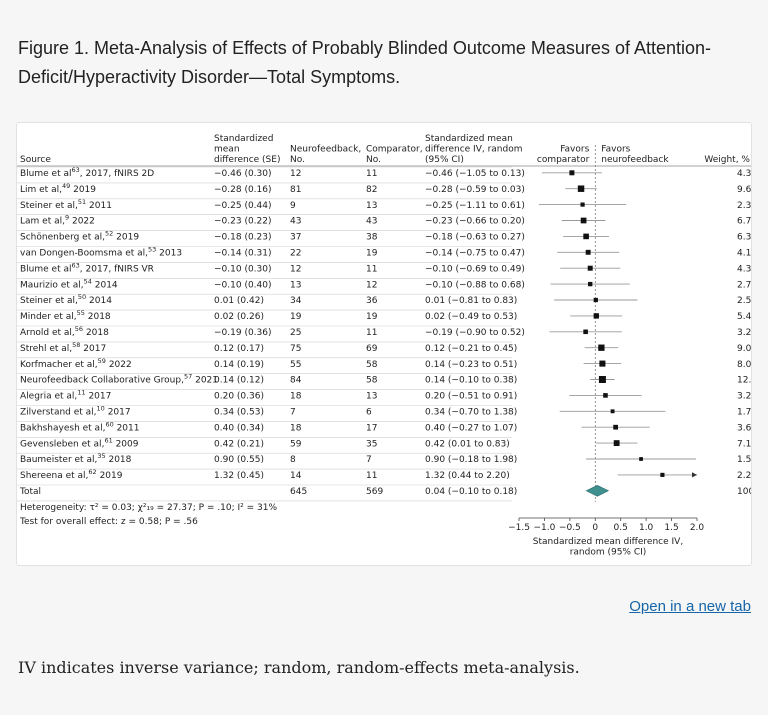 The height and width of the screenshot is (715, 768). Describe the element at coordinates (295, 365) in the screenshot. I see `study-neurofeedback-n: 55` at that location.